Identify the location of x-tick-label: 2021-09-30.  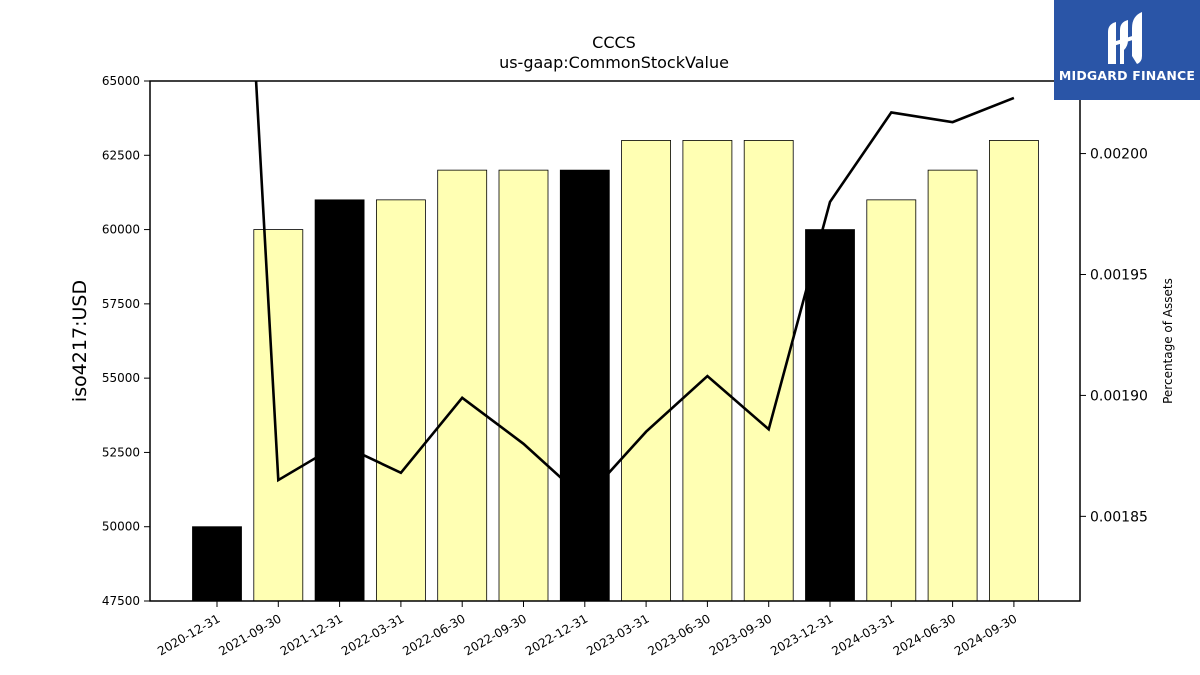
(249, 634).